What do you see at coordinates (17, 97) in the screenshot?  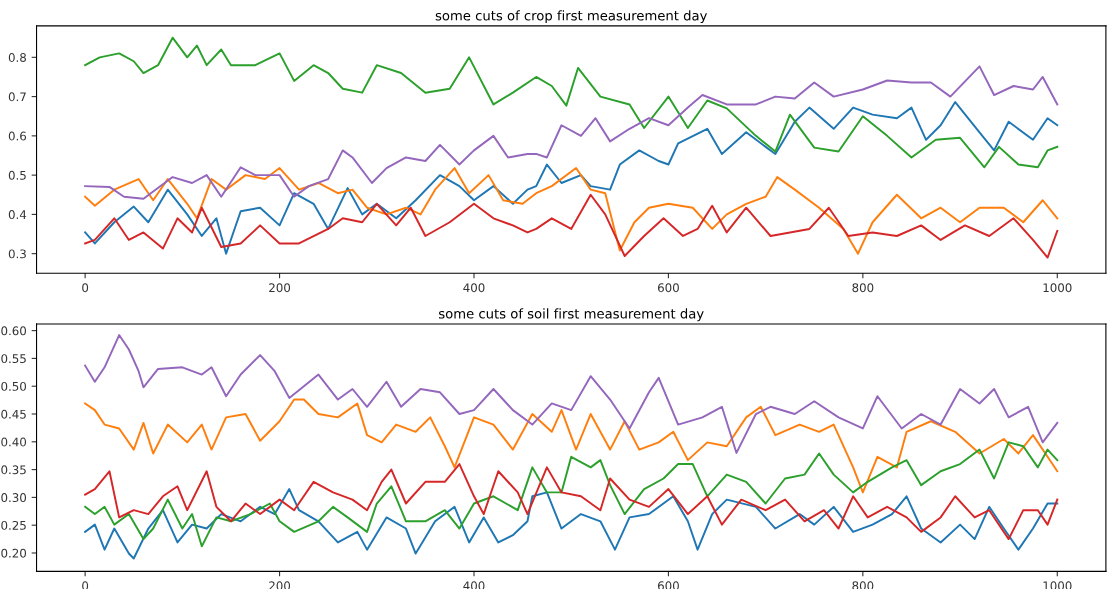 I see `y-tick-label: 0.7` at bounding box center [17, 97].